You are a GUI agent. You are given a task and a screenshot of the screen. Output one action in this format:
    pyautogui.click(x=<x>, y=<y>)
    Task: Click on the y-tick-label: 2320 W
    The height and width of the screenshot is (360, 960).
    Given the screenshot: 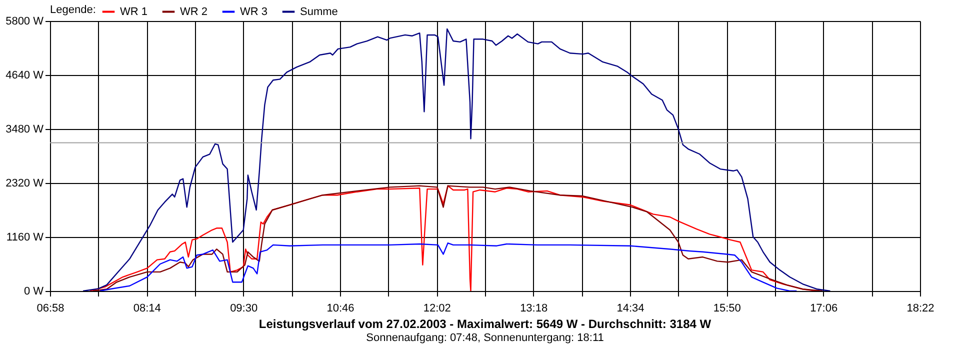 What is the action you would take?
    pyautogui.click(x=25, y=184)
    